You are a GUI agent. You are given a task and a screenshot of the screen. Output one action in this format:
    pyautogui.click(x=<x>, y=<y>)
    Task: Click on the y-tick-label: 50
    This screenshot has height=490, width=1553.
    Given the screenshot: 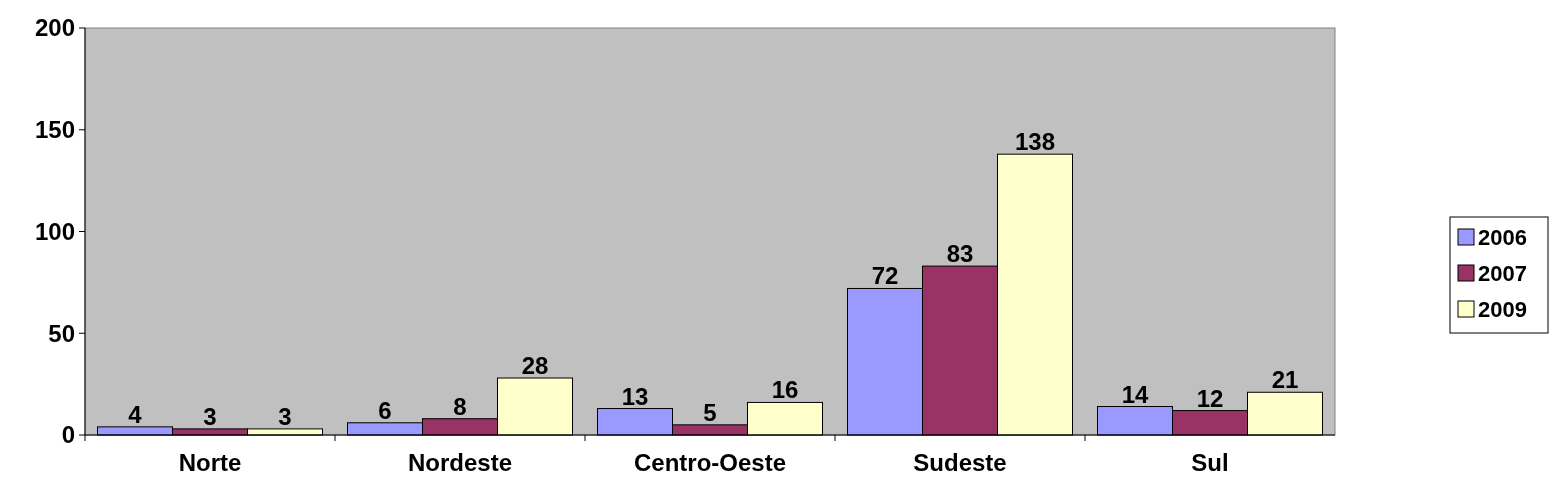 What is the action you would take?
    pyautogui.click(x=61, y=333)
    